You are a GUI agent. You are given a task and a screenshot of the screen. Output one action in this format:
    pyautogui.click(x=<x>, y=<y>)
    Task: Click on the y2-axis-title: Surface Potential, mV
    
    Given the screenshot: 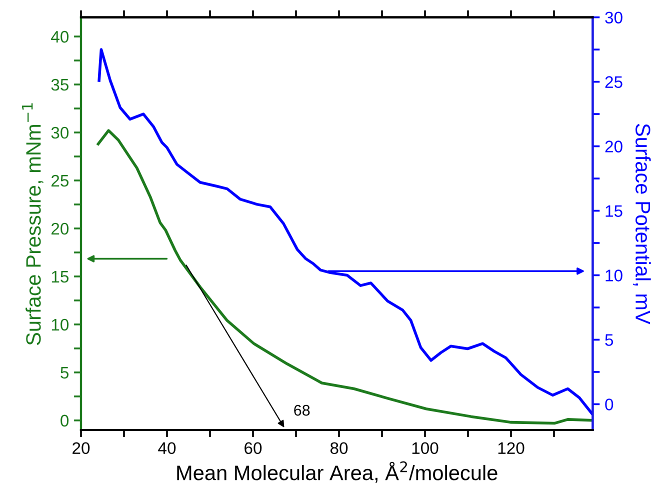 What is the action you would take?
    pyautogui.click(x=642, y=224)
    